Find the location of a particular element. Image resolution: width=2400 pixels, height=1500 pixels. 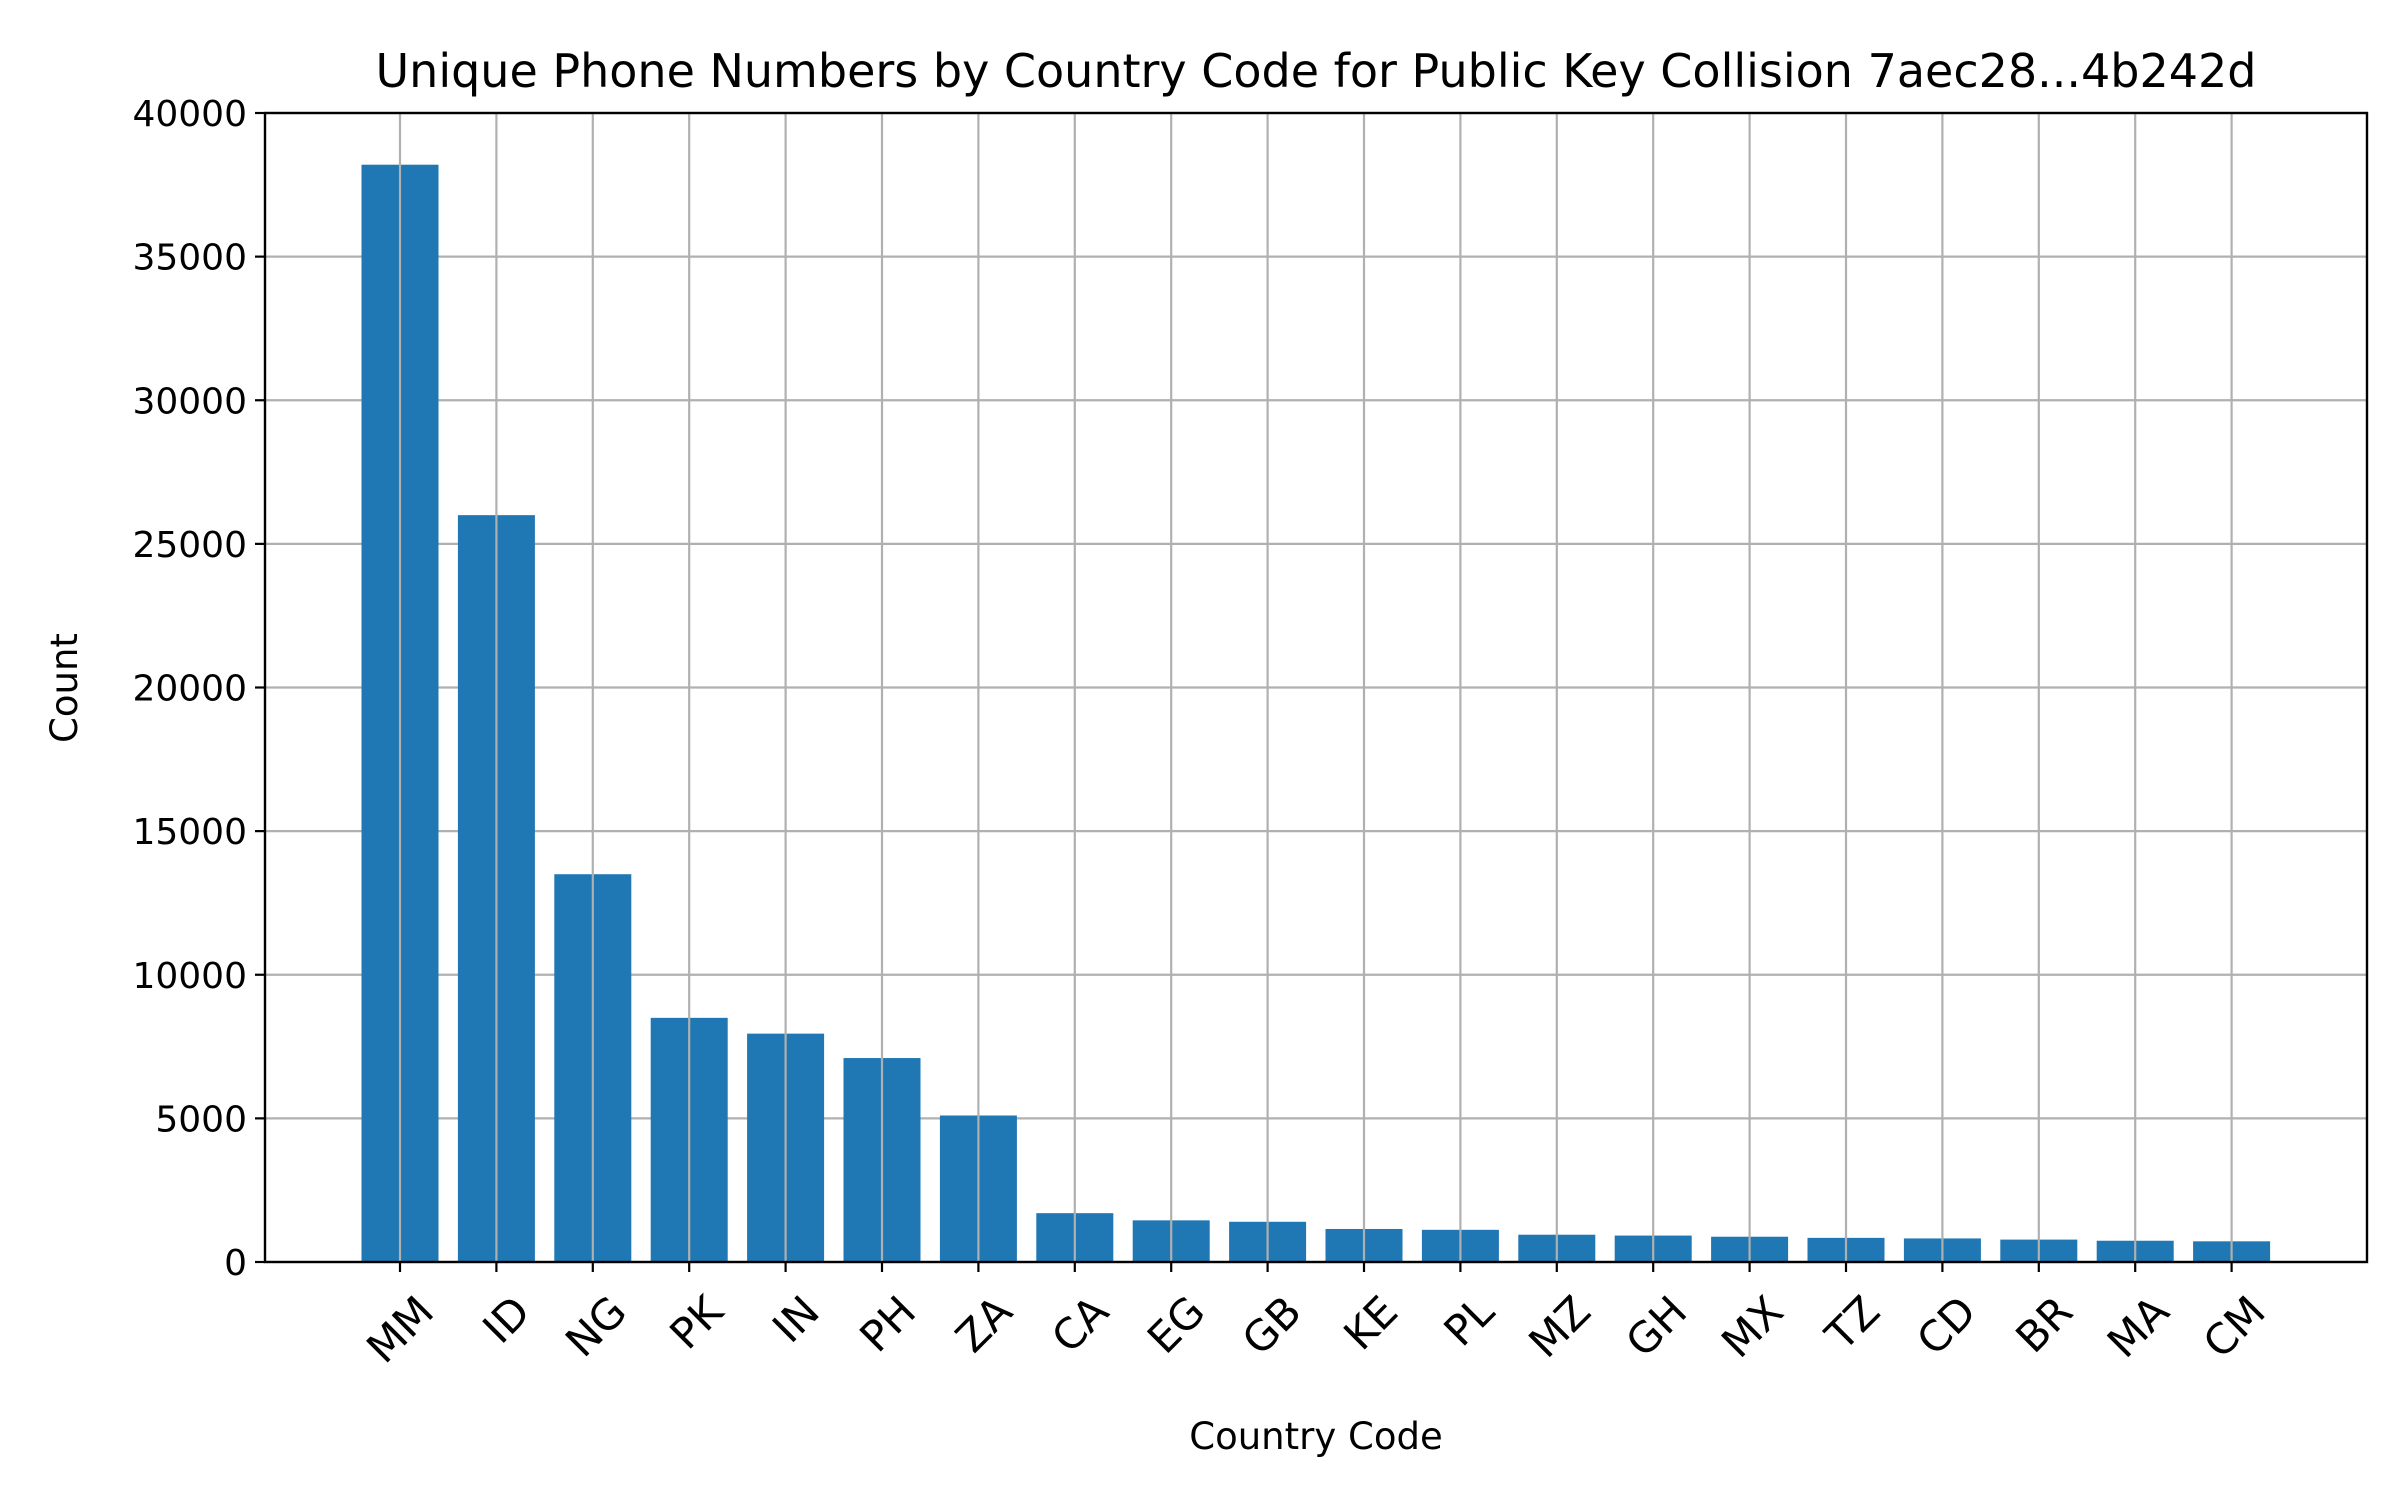

x-tick-label: ZA is located at coordinates (983, 1323).